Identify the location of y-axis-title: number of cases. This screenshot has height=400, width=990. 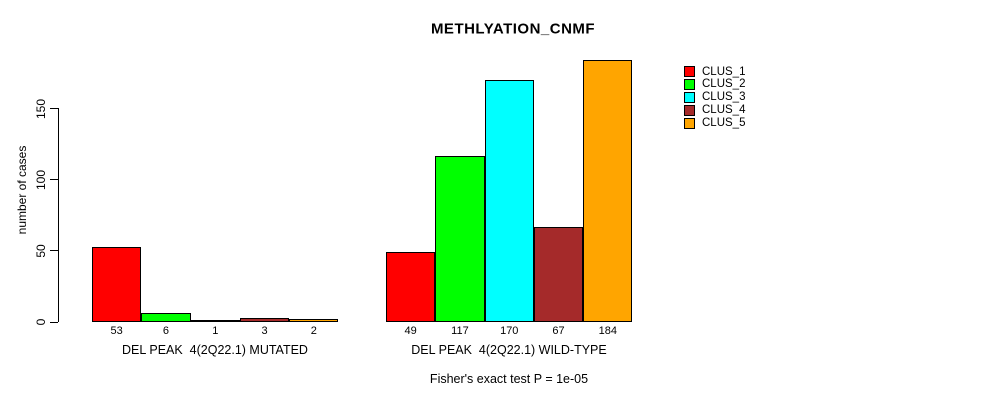
(22, 190).